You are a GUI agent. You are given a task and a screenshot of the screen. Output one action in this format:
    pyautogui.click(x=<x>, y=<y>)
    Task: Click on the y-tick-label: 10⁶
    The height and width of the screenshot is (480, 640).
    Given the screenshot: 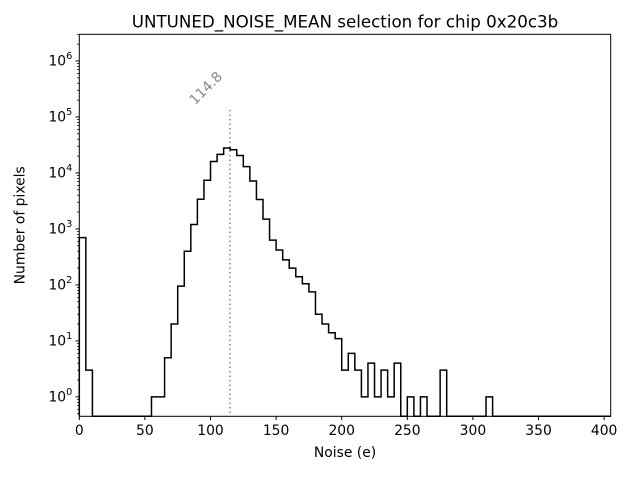 What is the action you would take?
    pyautogui.click(x=60, y=60)
    